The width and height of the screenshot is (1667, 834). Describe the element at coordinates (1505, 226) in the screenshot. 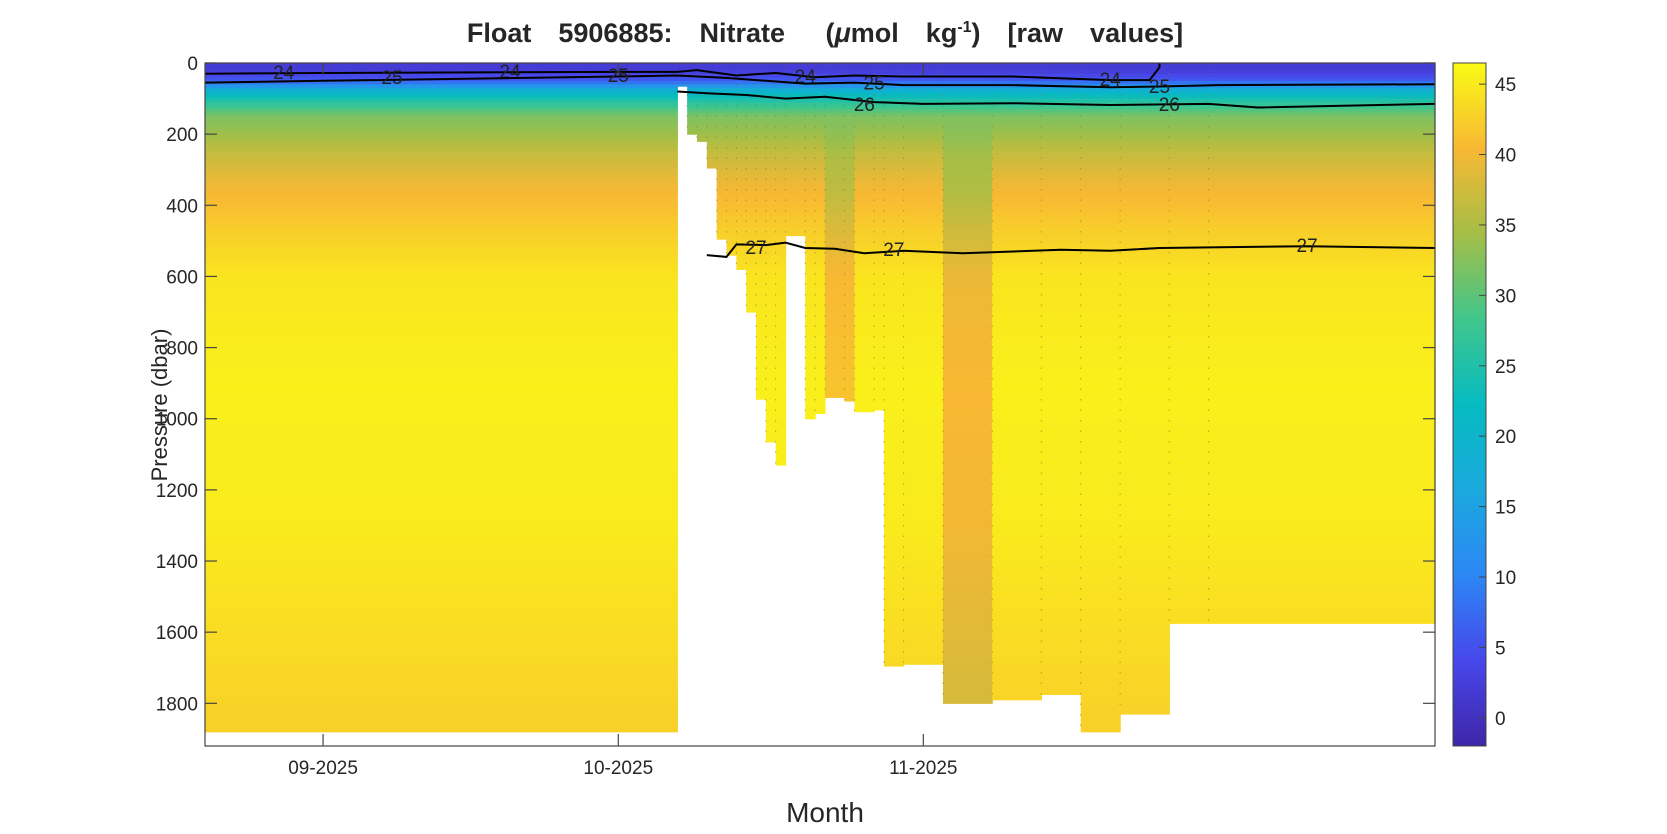

I see `colorbar-tick-label: 35` at that location.